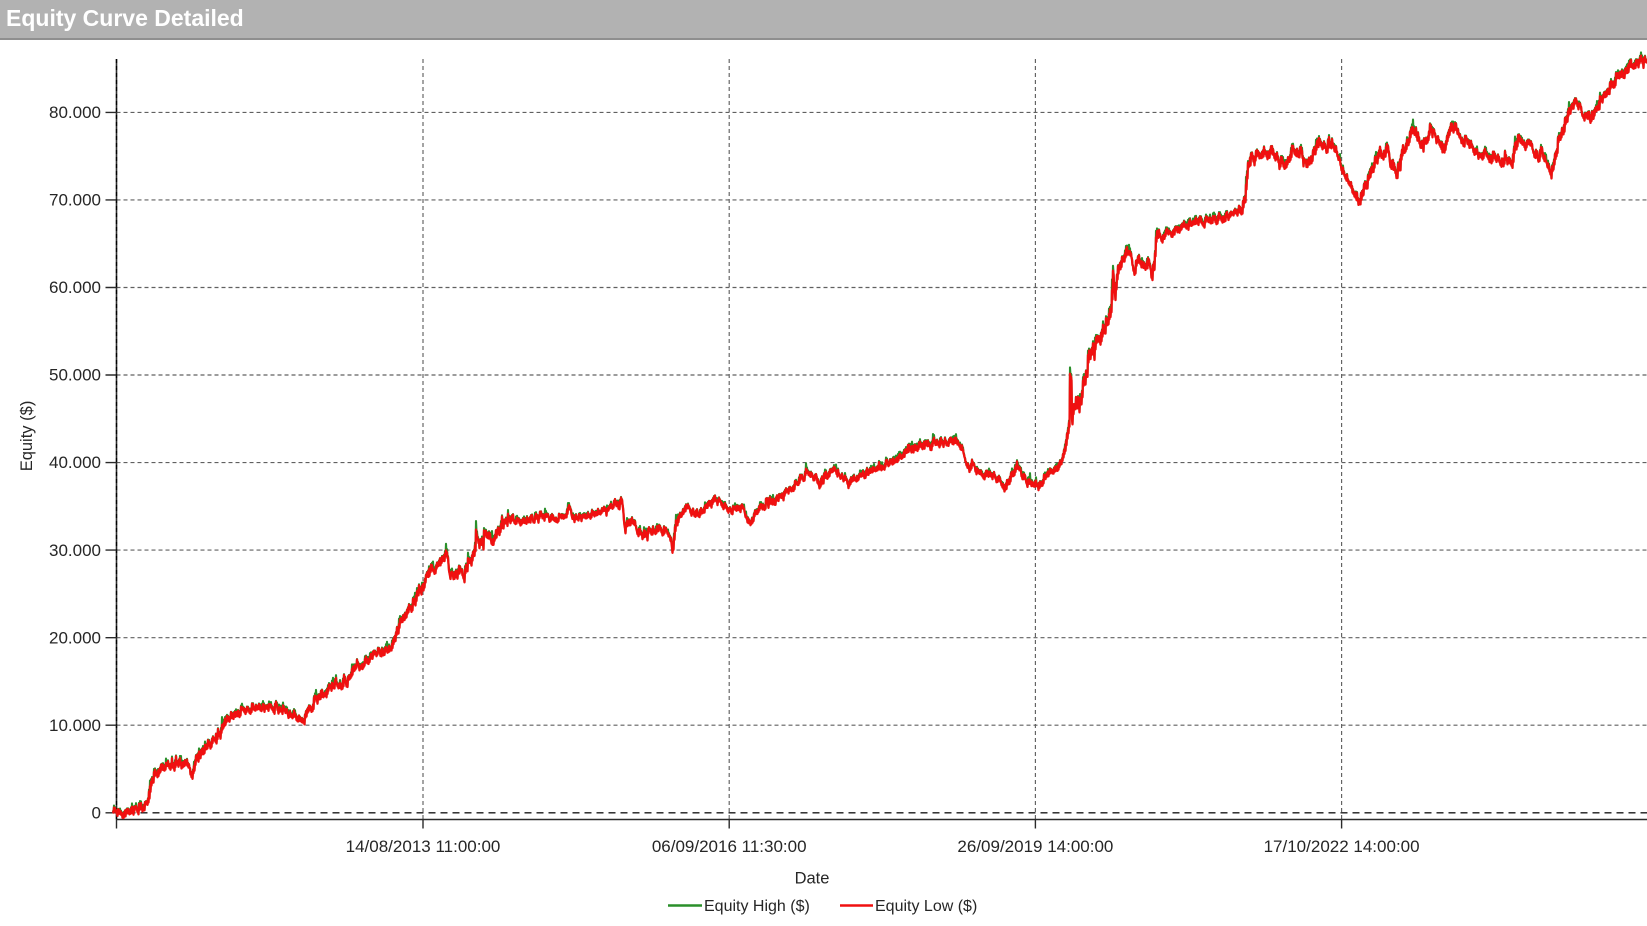  I want to click on svg-text: Date, so click(812, 879).